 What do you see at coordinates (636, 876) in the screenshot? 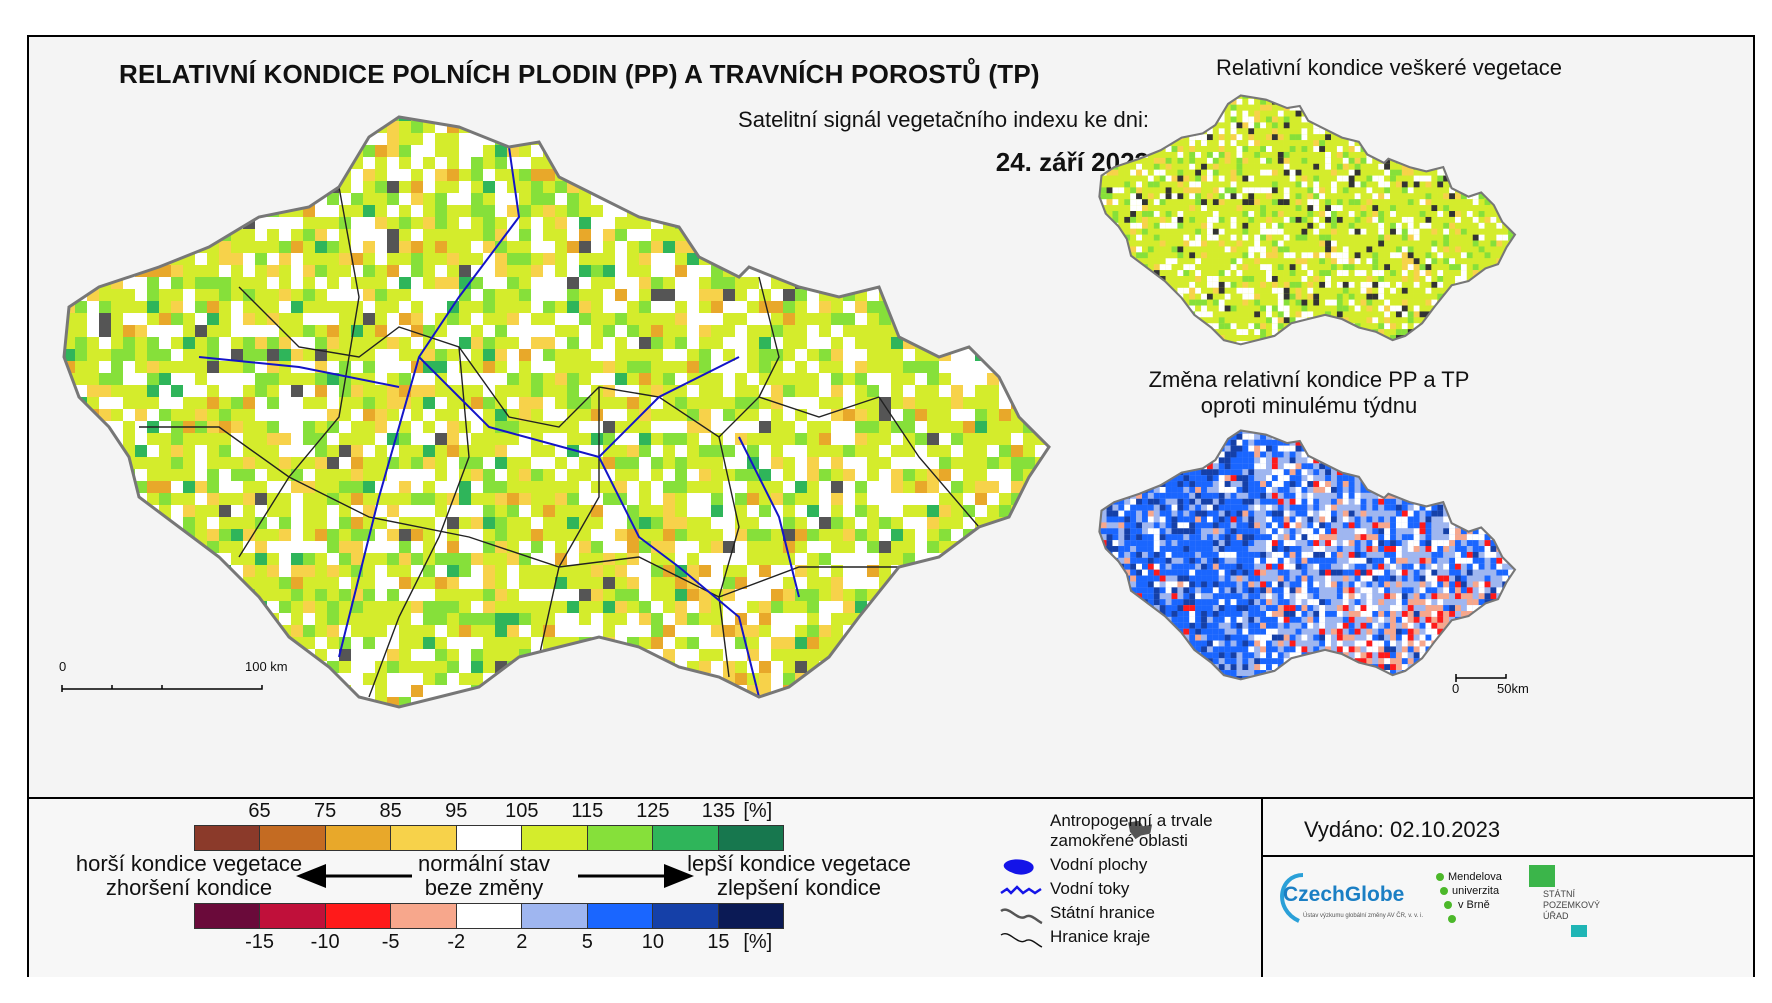
I see `arrow-right-icon` at bounding box center [636, 876].